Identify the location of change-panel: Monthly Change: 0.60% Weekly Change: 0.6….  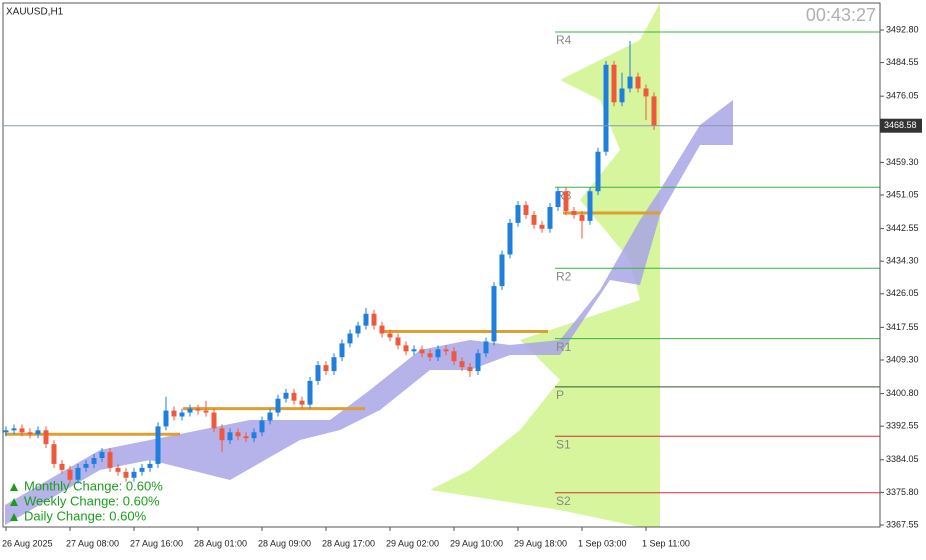
(86, 500).